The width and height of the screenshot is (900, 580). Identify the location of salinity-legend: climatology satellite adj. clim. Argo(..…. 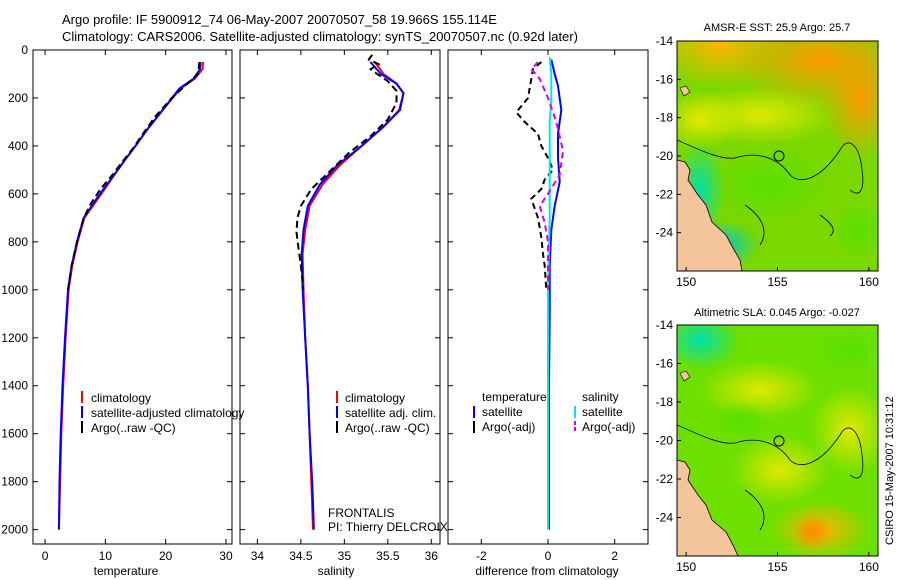
(386, 413).